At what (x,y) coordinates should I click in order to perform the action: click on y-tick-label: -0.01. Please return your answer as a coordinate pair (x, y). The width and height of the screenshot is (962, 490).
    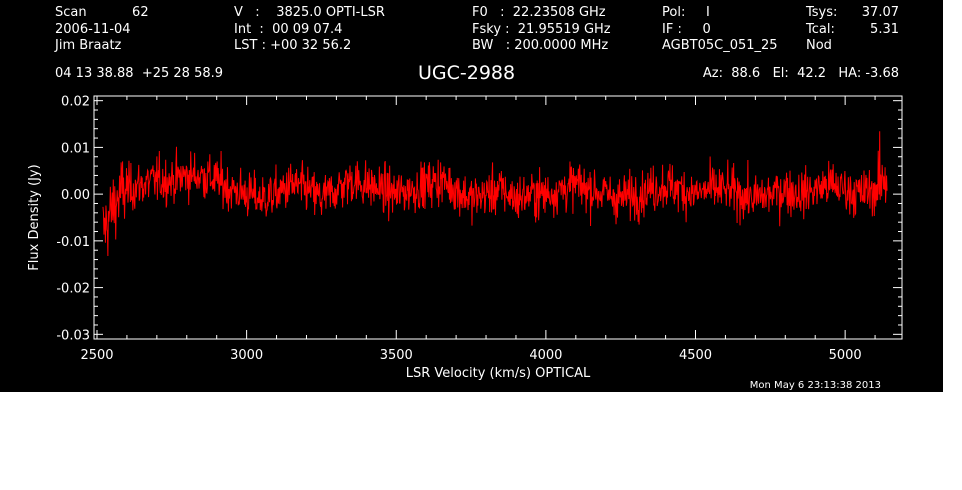
    Looking at the image, I should click on (73, 242).